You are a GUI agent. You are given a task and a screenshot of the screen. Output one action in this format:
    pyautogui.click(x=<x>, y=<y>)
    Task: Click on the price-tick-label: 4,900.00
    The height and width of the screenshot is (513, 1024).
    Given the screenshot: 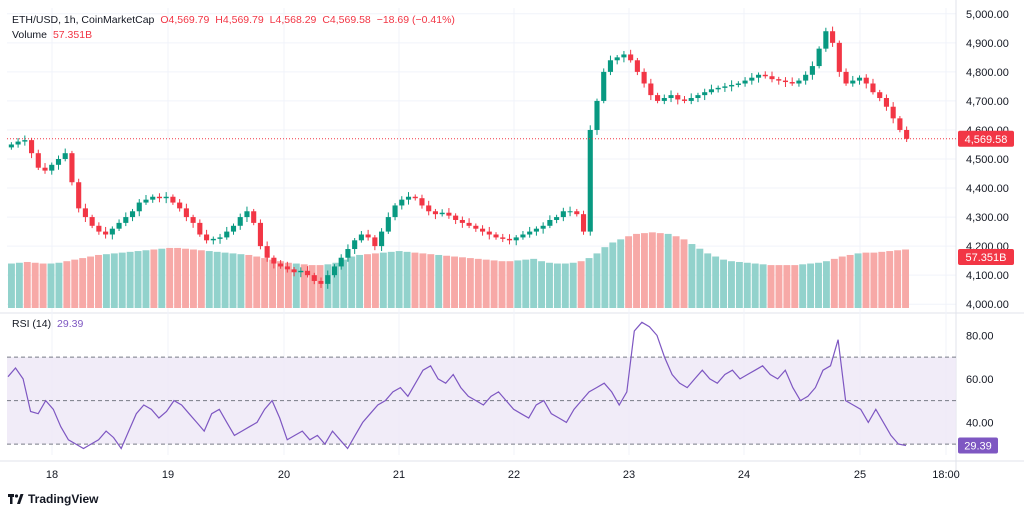 What is the action you would take?
    pyautogui.click(x=987, y=44)
    